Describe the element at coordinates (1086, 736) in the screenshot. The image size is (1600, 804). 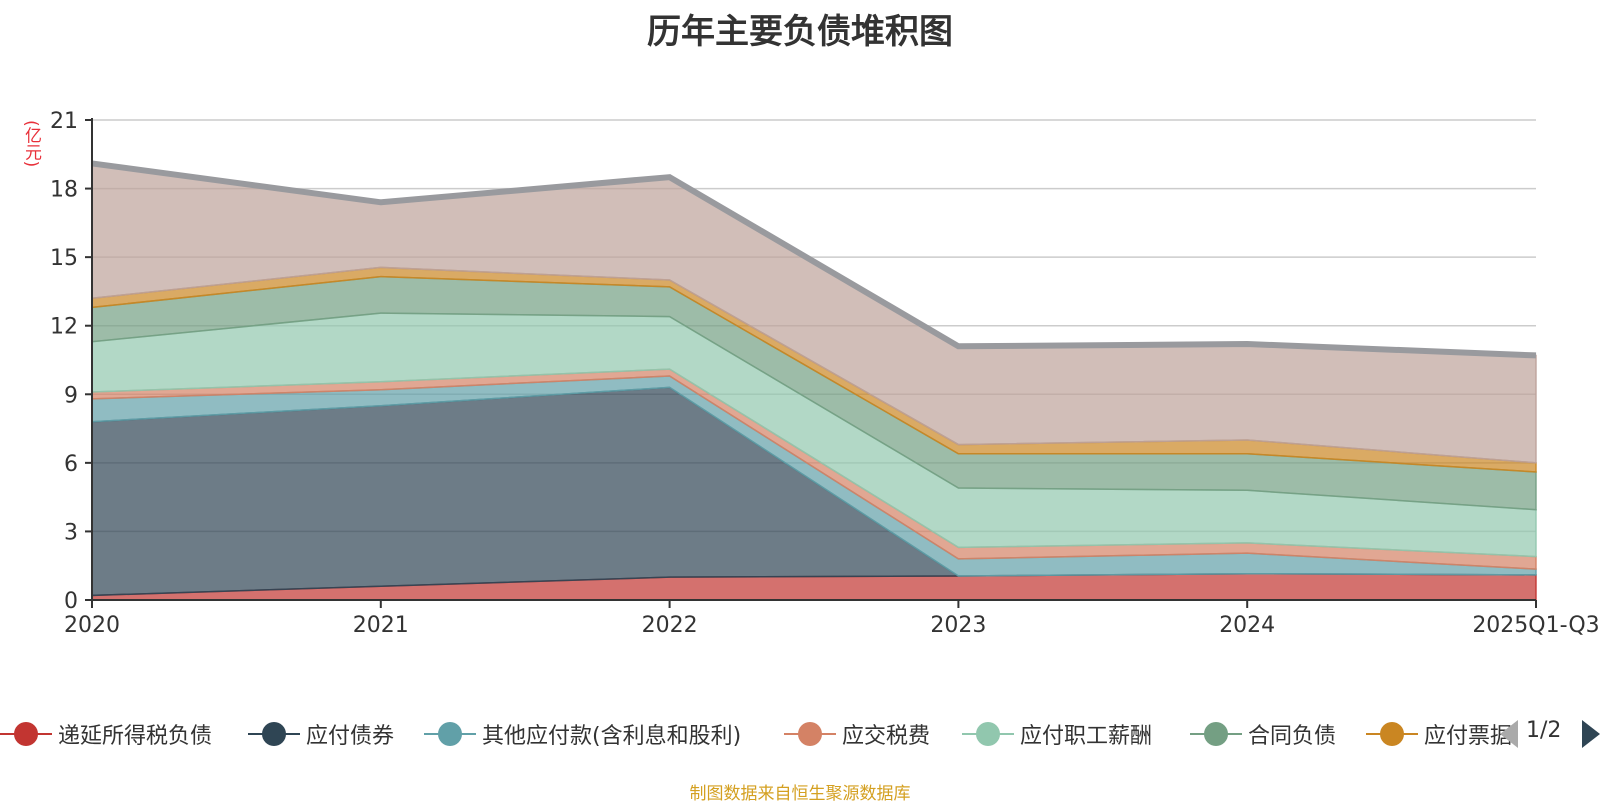
I see `legend-label: 应付职工薪酬` at that location.